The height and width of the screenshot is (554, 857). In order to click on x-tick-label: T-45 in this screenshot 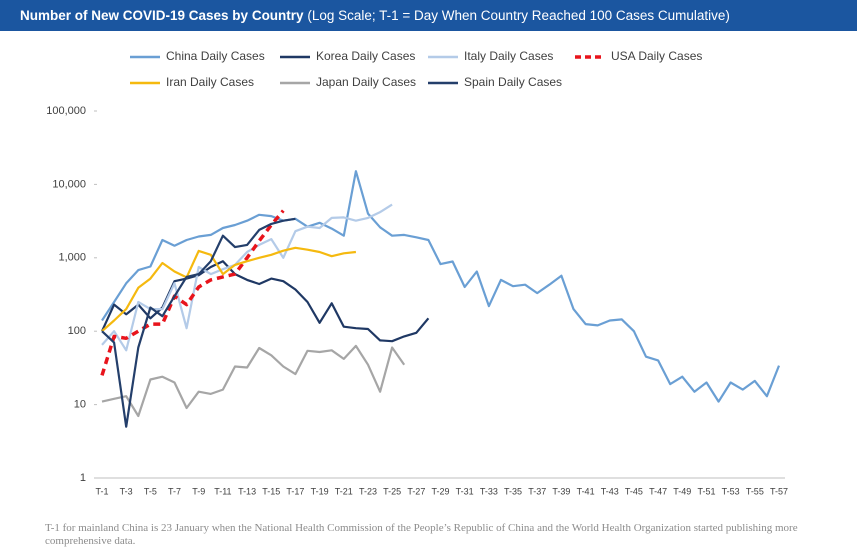, I will do `click(634, 491)`.